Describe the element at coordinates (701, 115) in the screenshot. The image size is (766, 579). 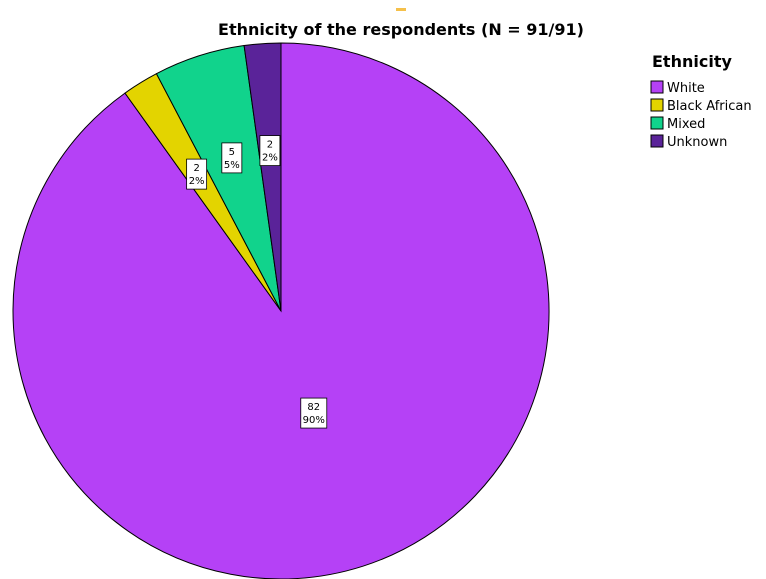
I see `legend-items: White Black African Mixed Unknown` at that location.